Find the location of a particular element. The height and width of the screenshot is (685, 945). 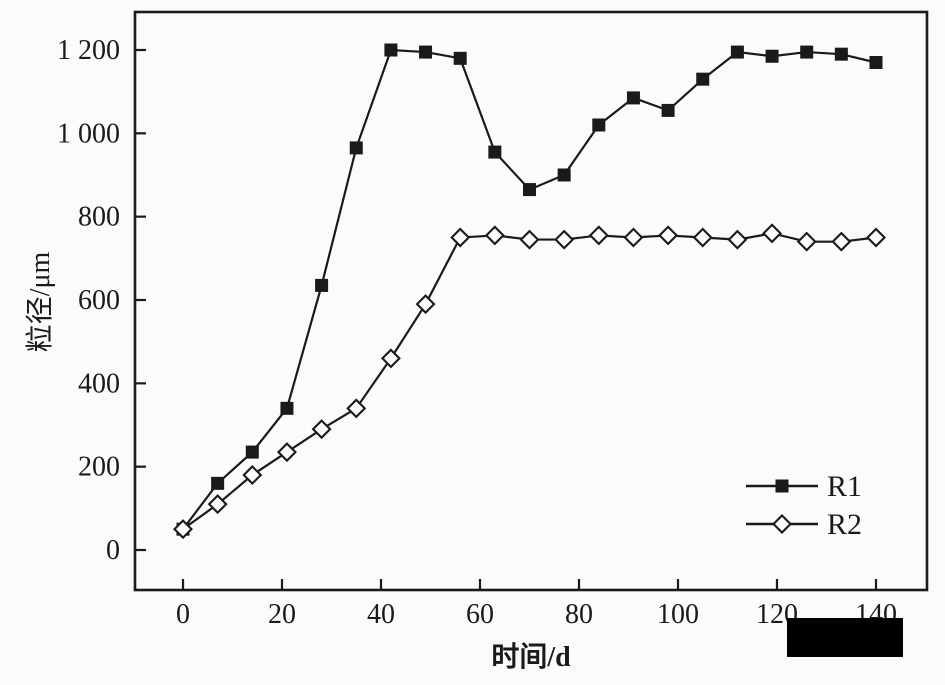

legend-label-r2: R2 is located at coordinates (844, 524).